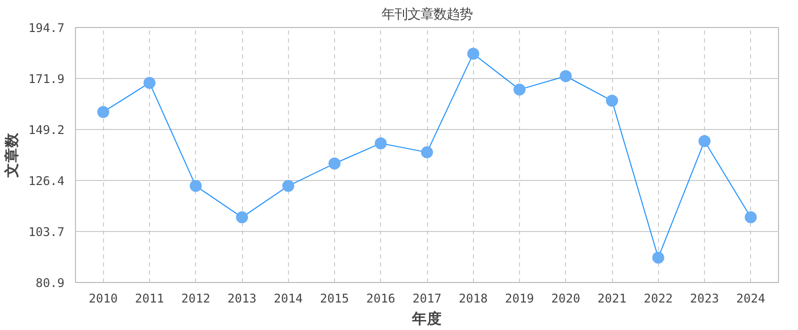 The height and width of the screenshot is (330, 798). Describe the element at coordinates (473, 299) in the screenshot. I see `x-tick-label: 2018` at that location.